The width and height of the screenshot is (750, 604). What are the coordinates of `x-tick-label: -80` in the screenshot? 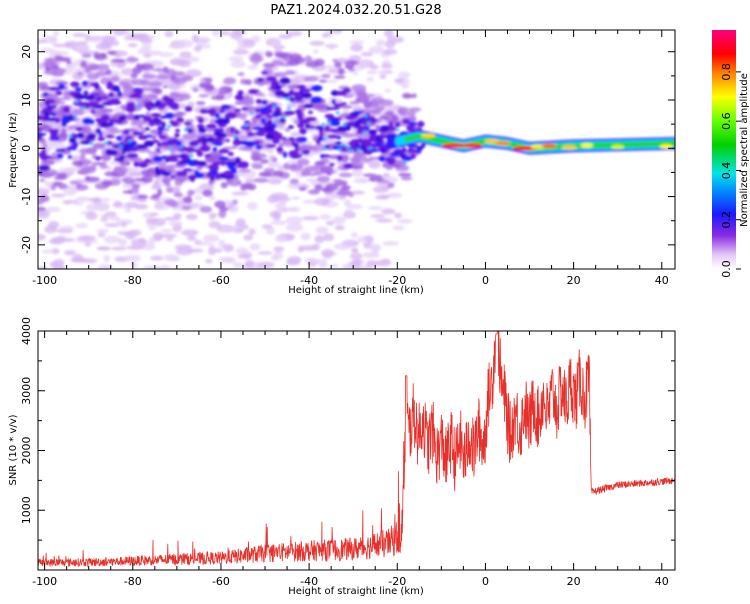 It's located at (133, 581).